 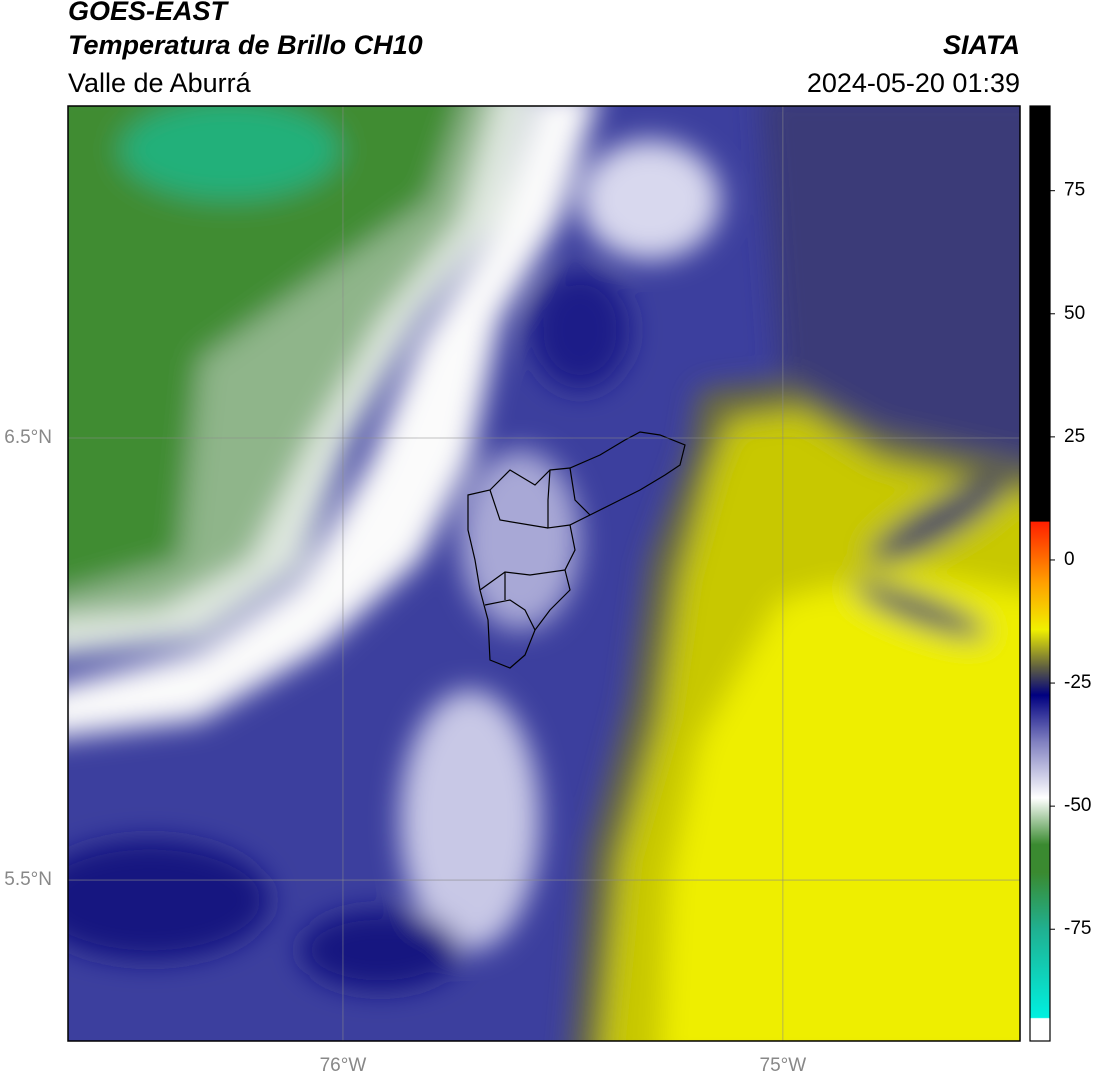 I want to click on colorbar-tick-label: 75, so click(x=1074, y=190).